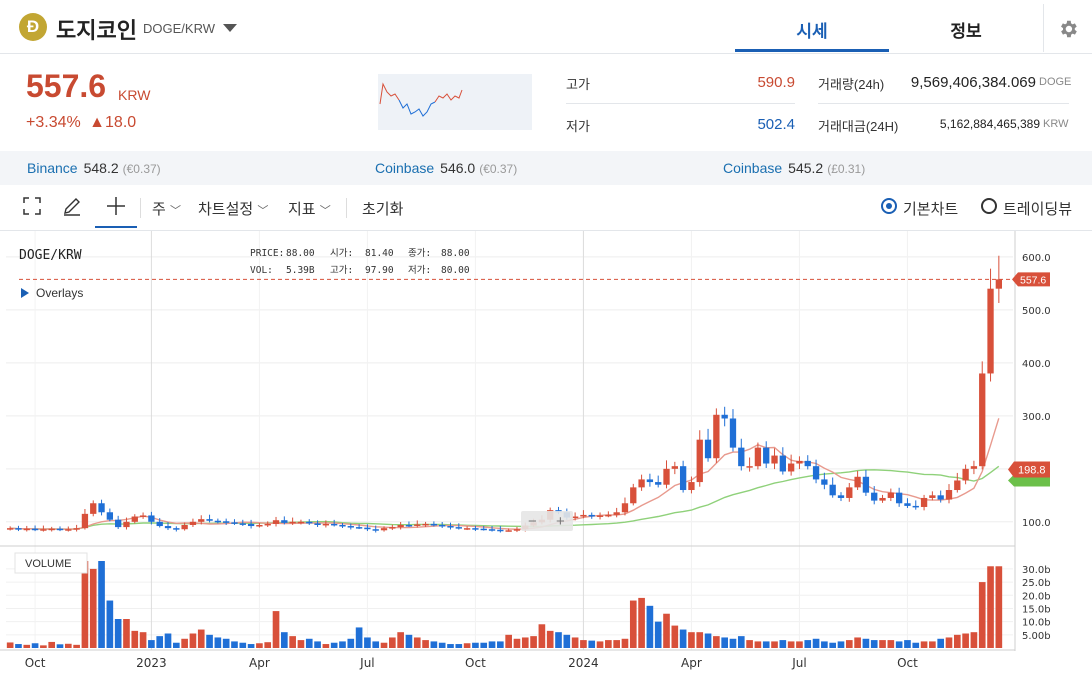 This screenshot has width=1092, height=681. I want to click on period-label: 주, so click(159, 209).